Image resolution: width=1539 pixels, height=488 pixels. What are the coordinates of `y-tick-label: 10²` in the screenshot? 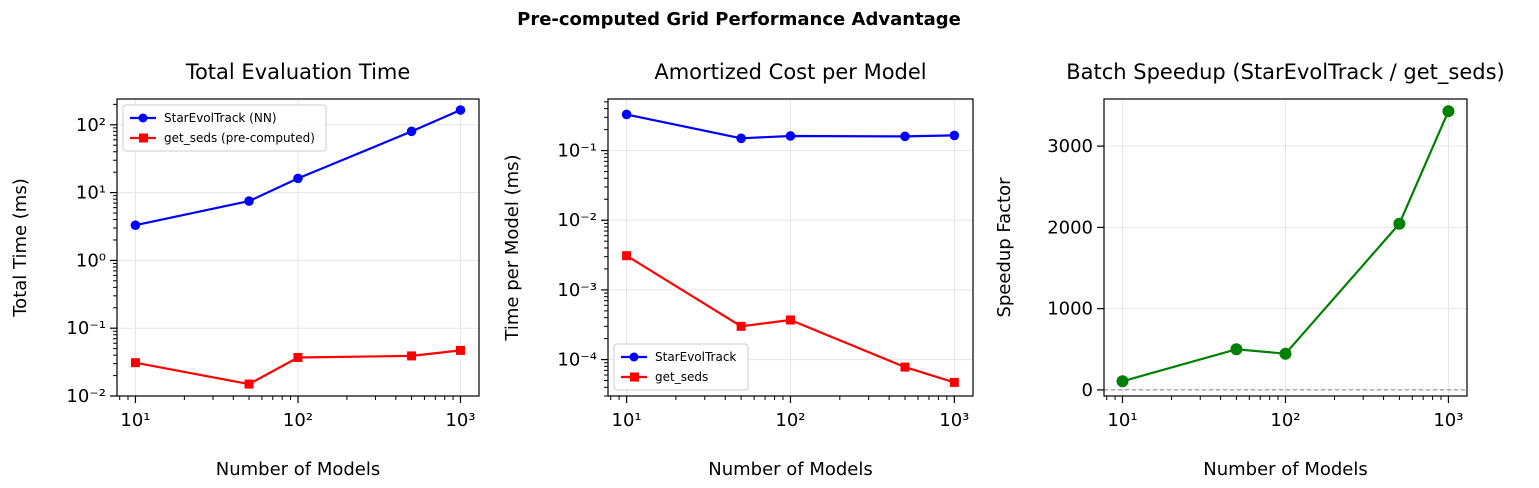 It's located at (91, 125).